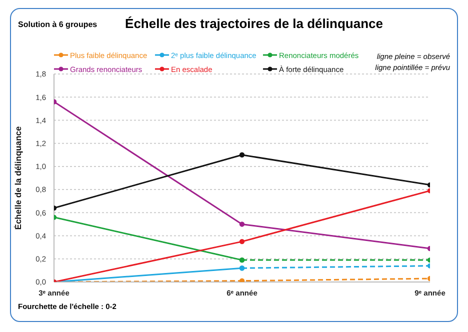 This screenshot has width=468, height=332. I want to click on text: Solution à 6 groupes, so click(58, 24).